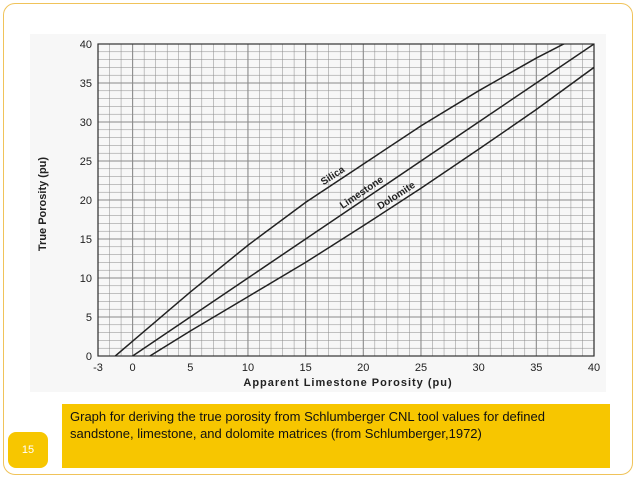  What do you see at coordinates (86, 45) in the screenshot?
I see `y-tick-label: 40` at bounding box center [86, 45].